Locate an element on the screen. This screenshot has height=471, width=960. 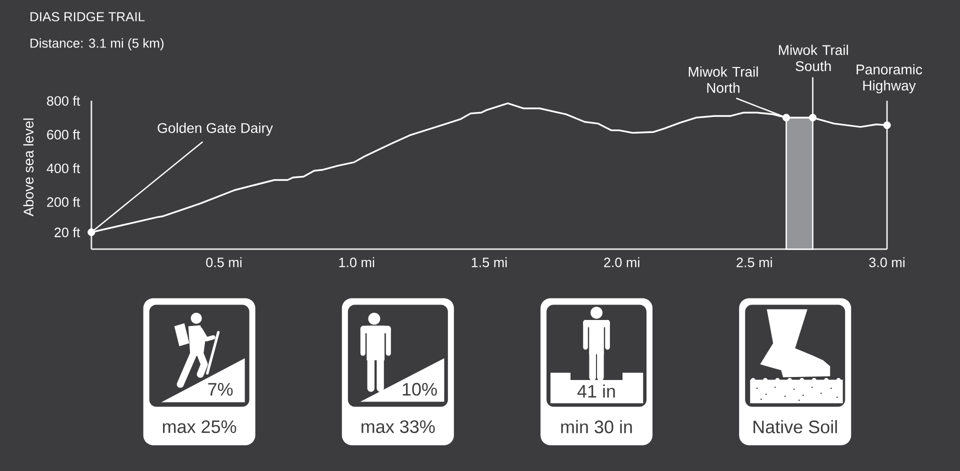
text: Native Soil is located at coordinates (795, 427).